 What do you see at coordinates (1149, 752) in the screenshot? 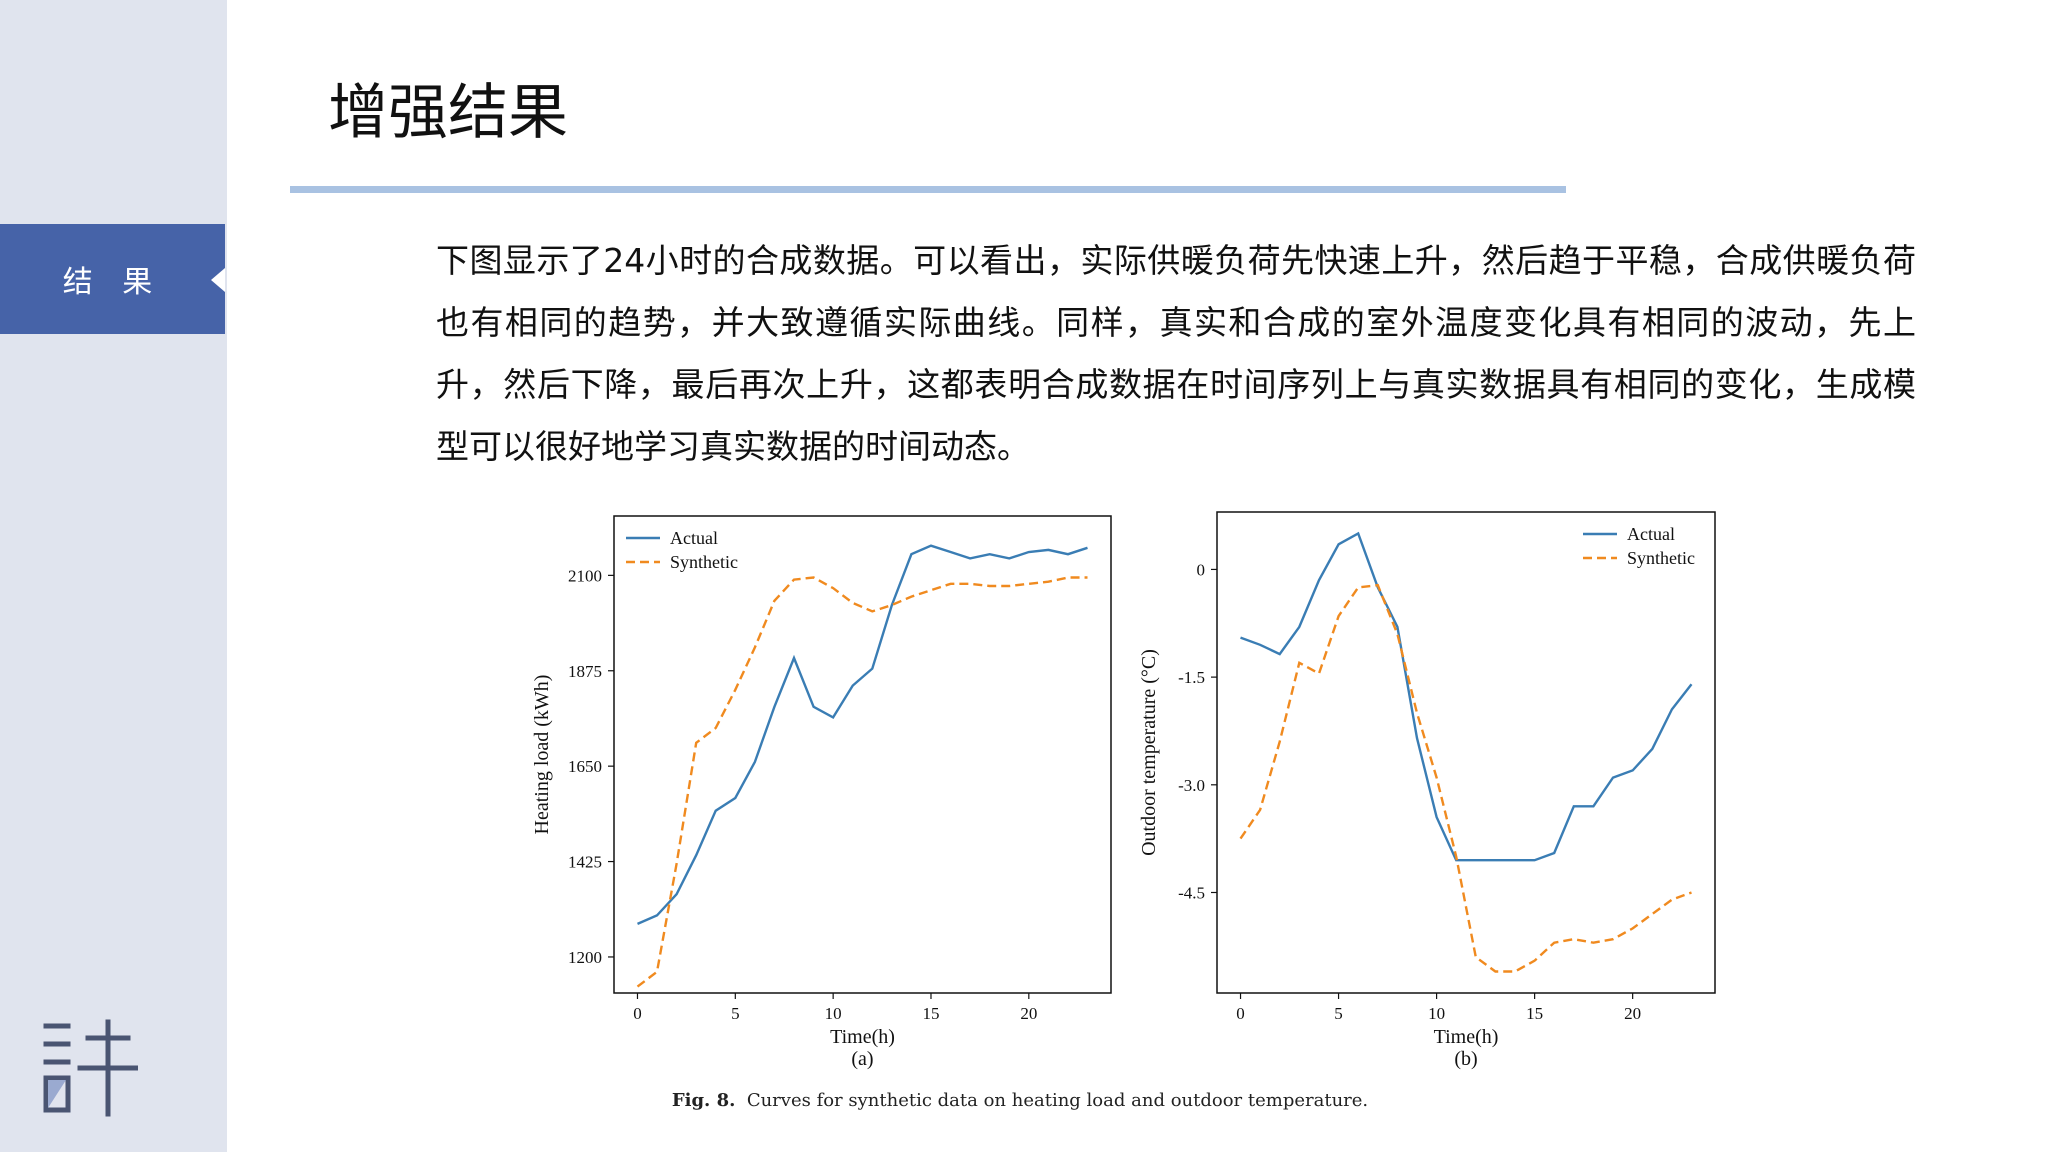
I see `y-axis-label: Outdoor temperature (°C)` at bounding box center [1149, 752].